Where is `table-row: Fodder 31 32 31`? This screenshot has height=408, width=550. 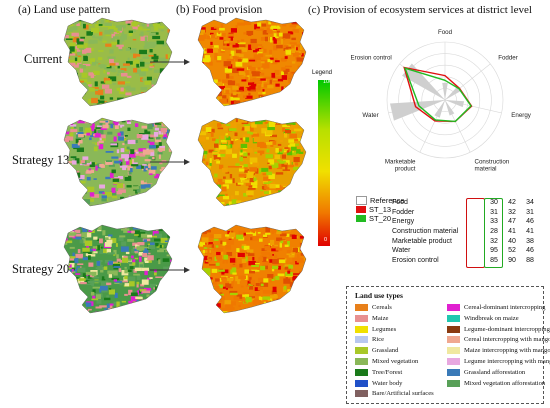 table-row: Fodder 31 32 31 is located at coordinates (465, 213).